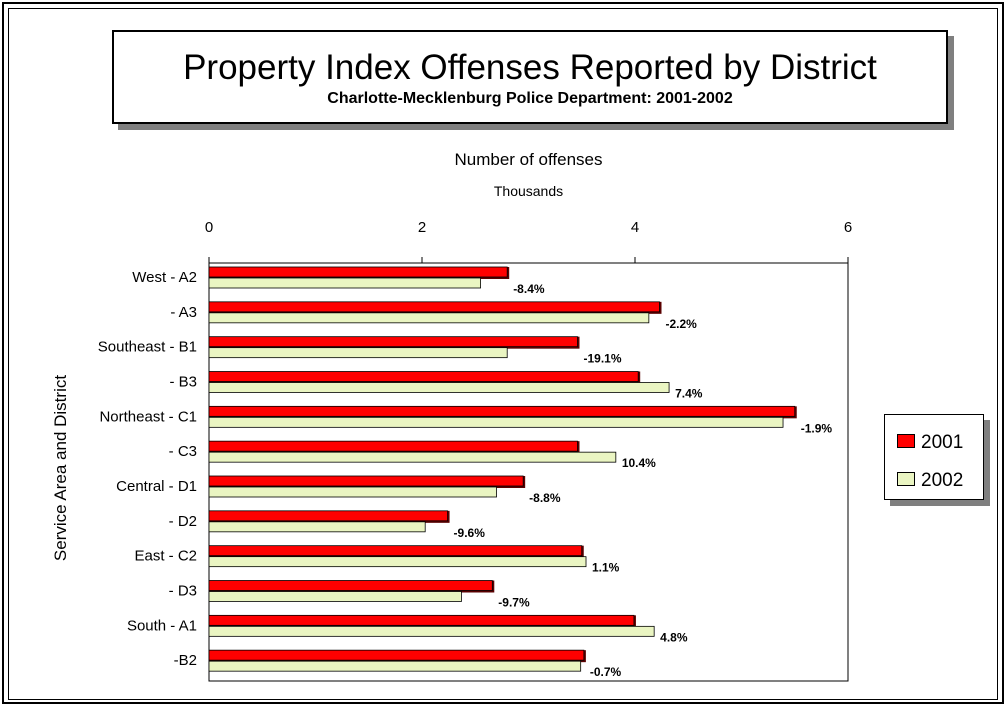 This screenshot has width=1008, height=708. Describe the element at coordinates (60, 468) in the screenshot. I see `y-axis-title: Service Area and District` at that location.